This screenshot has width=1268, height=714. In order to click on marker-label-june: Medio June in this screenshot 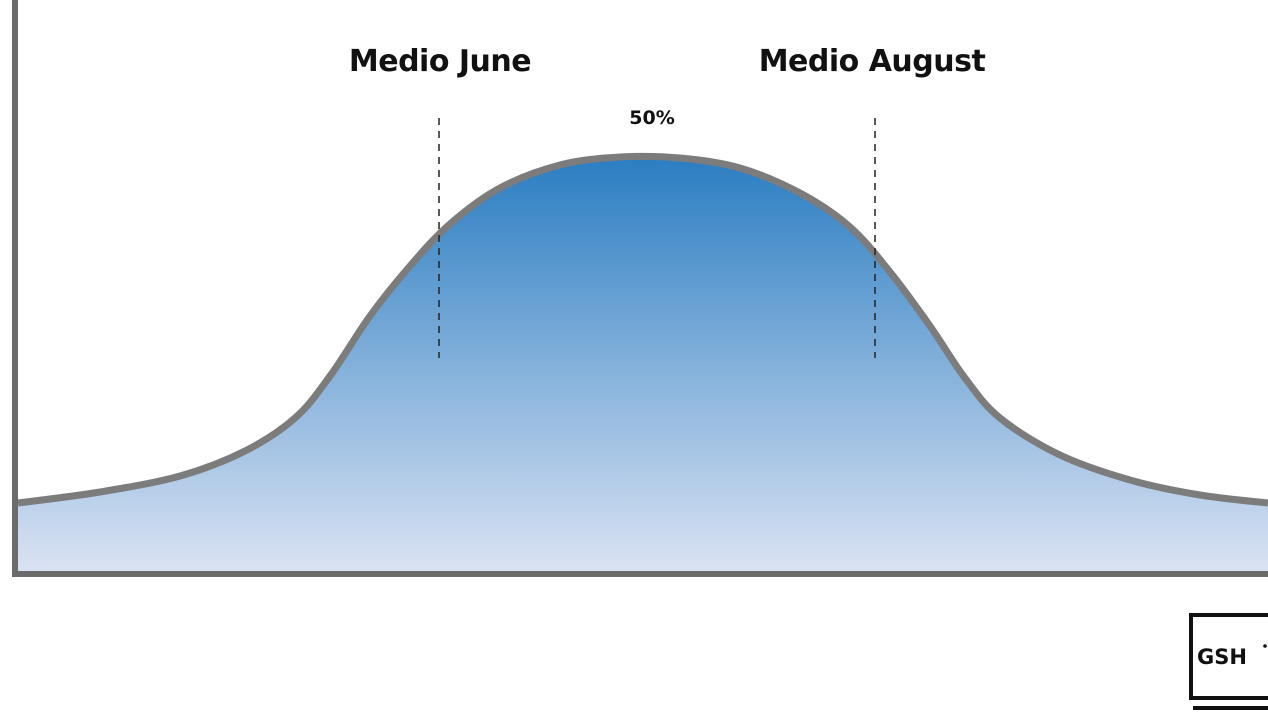, I will do `click(440, 61)`.